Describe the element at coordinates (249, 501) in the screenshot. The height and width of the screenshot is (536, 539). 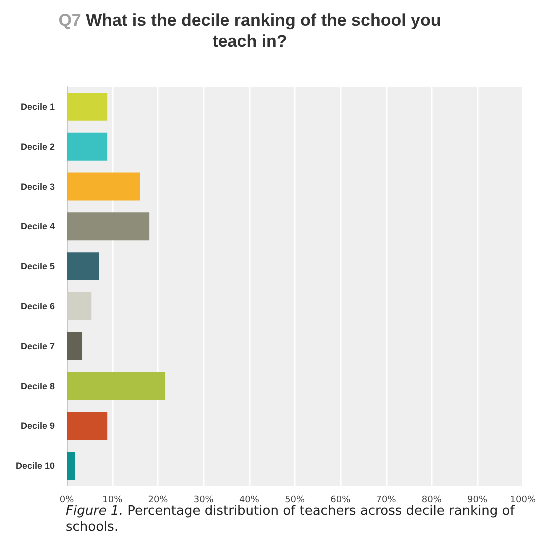
I see `x-tick-label: 40%` at that location.